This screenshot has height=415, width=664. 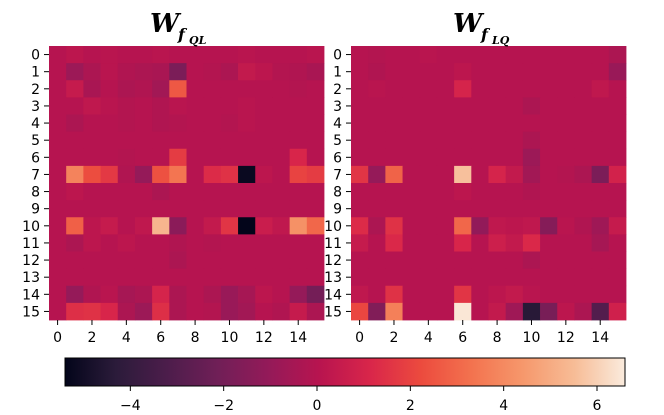 What do you see at coordinates (31, 244) in the screenshot?
I see `y-tick-label: 11` at bounding box center [31, 244].